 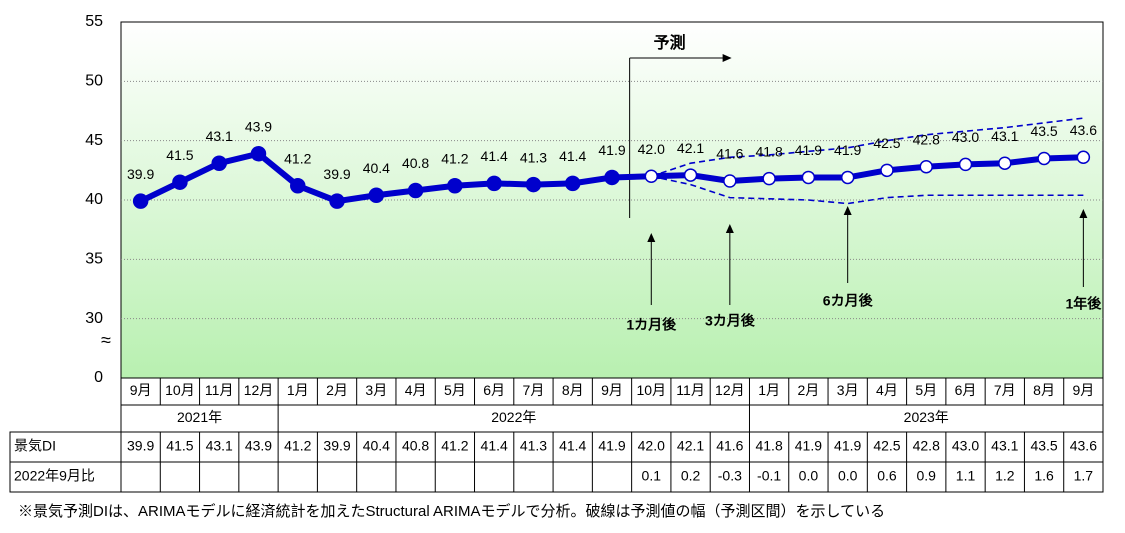 What do you see at coordinates (651, 446) in the screenshot?
I see `table-cell: 42.0` at bounding box center [651, 446].